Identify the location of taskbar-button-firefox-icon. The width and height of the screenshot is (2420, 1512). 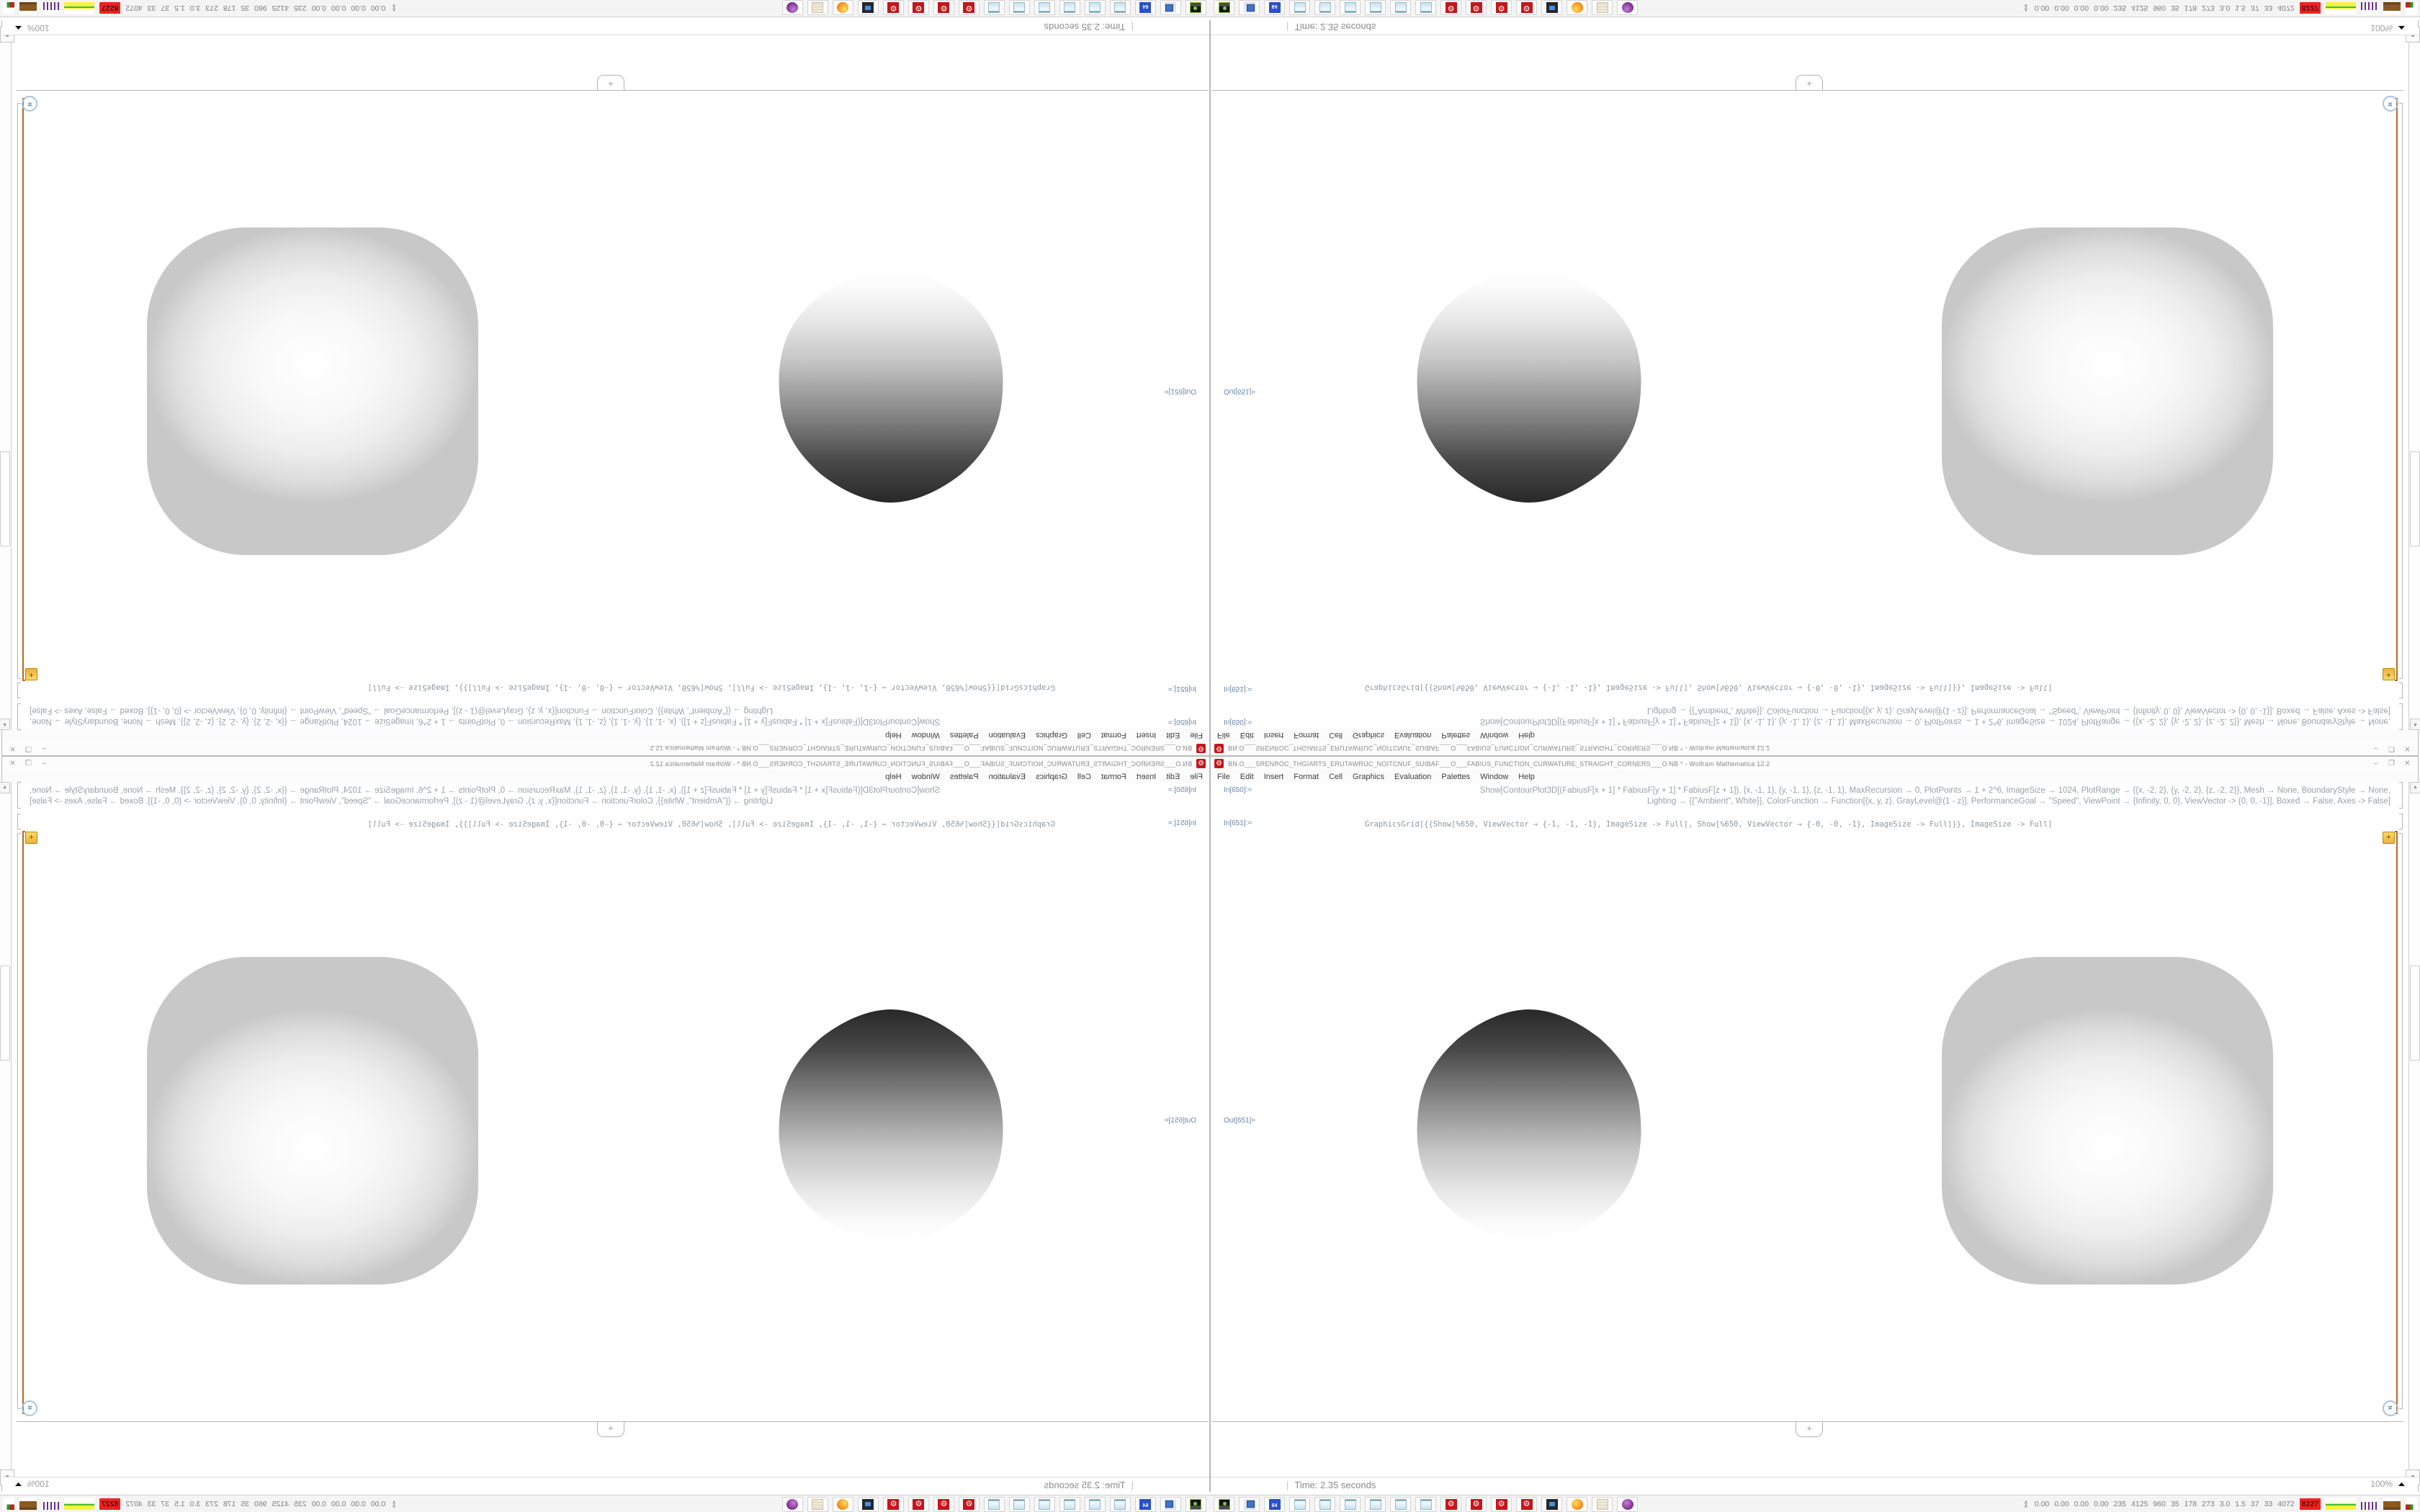
(843, 7).